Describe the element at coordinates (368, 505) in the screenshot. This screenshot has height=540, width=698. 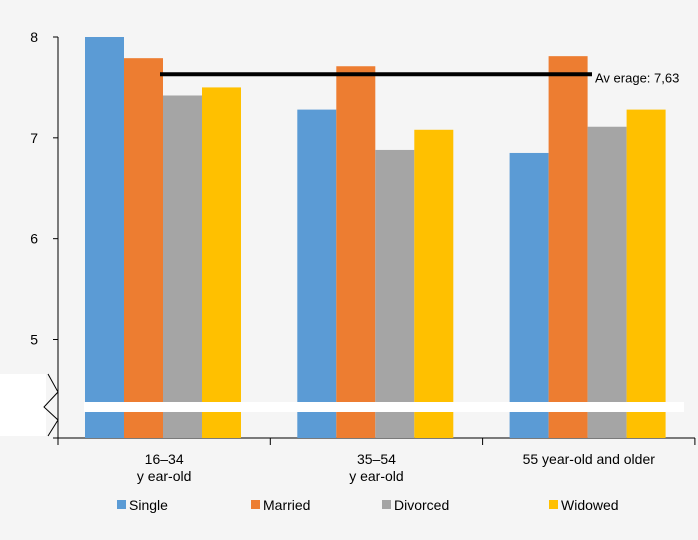
I see `legend-group: Single Married Divorced Widowed` at that location.